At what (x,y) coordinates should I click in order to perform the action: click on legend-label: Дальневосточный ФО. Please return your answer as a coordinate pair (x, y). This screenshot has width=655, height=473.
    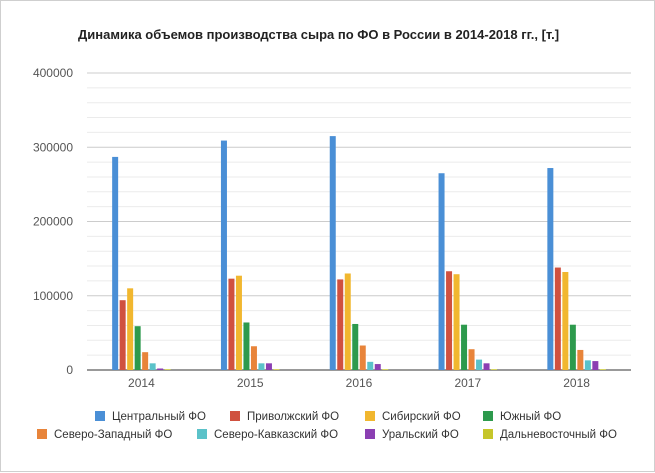
    Looking at the image, I should click on (558, 435).